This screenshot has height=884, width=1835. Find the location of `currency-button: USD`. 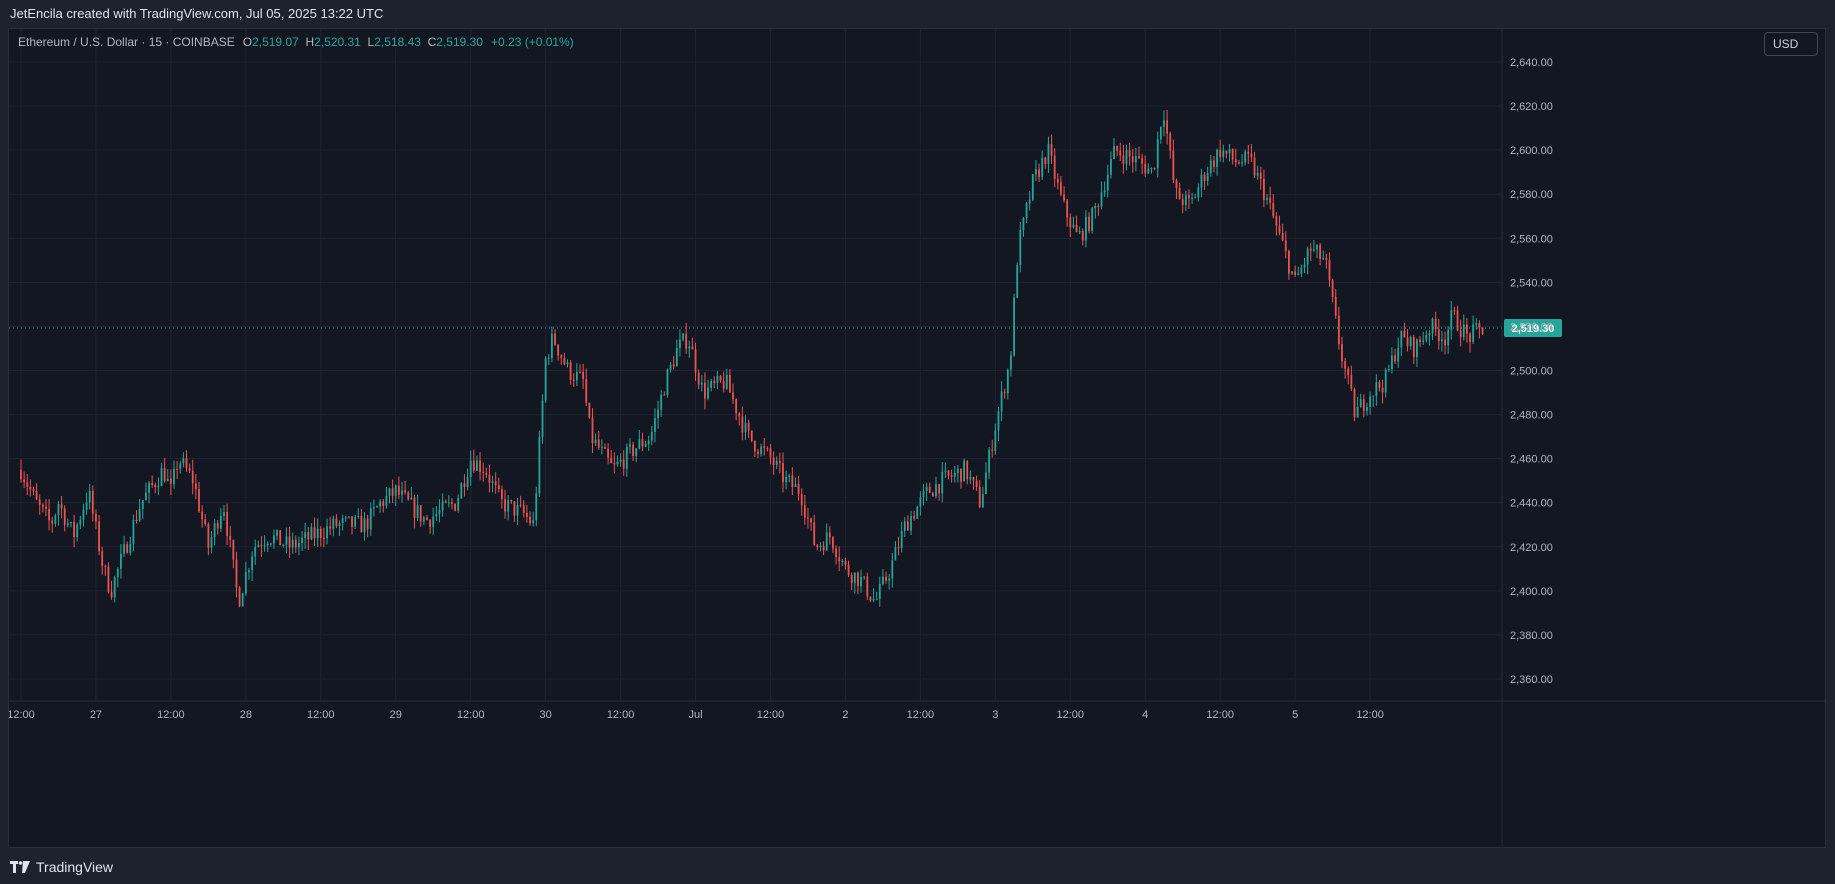

currency-button: USD is located at coordinates (1791, 44).